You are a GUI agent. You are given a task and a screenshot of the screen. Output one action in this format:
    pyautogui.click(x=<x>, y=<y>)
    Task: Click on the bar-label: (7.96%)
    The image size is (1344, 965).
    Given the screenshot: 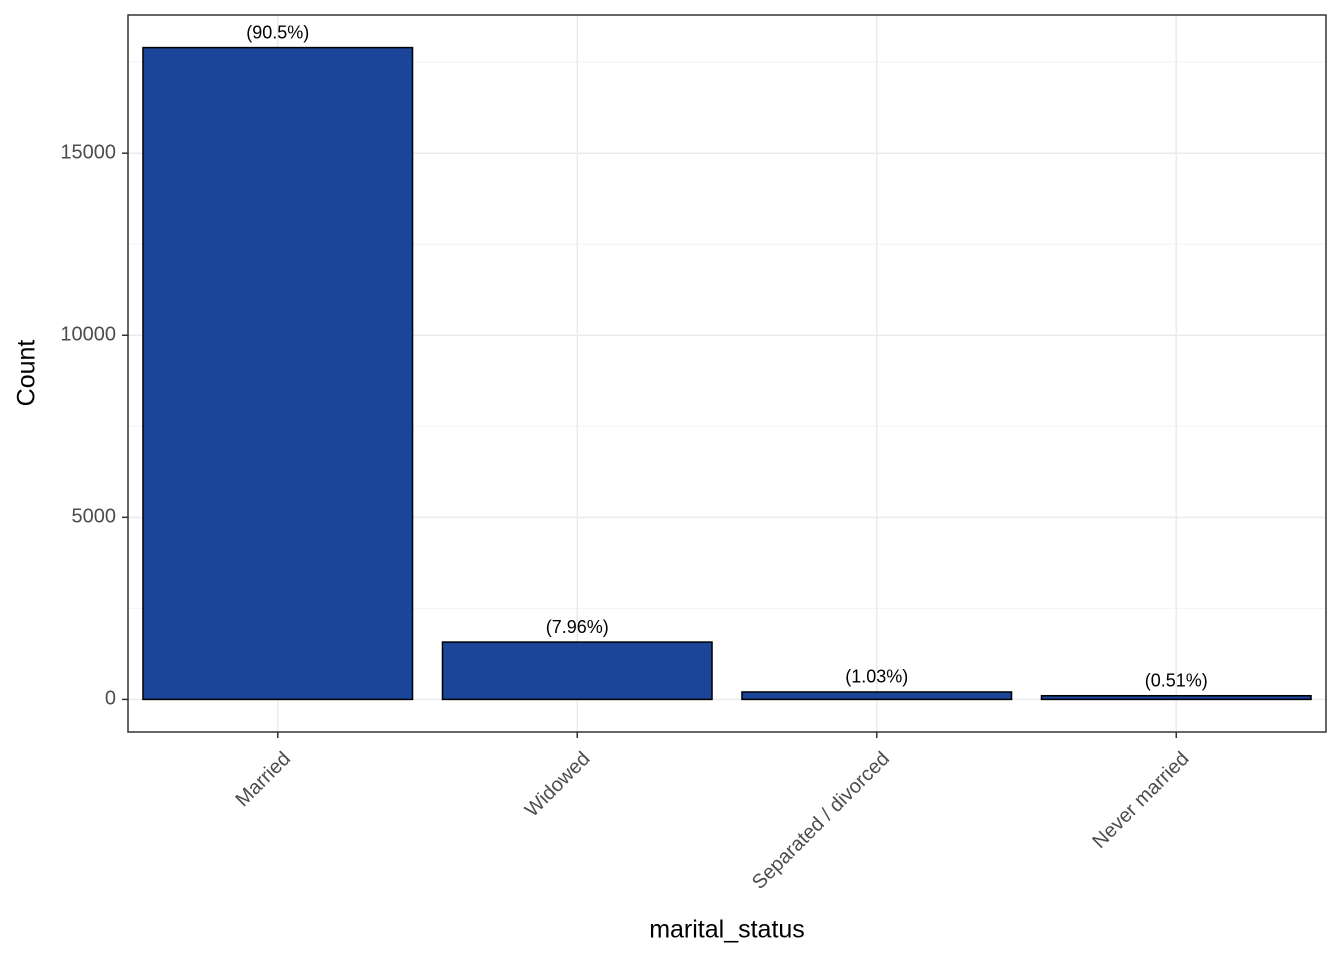 What is the action you would take?
    pyautogui.click(x=577, y=627)
    